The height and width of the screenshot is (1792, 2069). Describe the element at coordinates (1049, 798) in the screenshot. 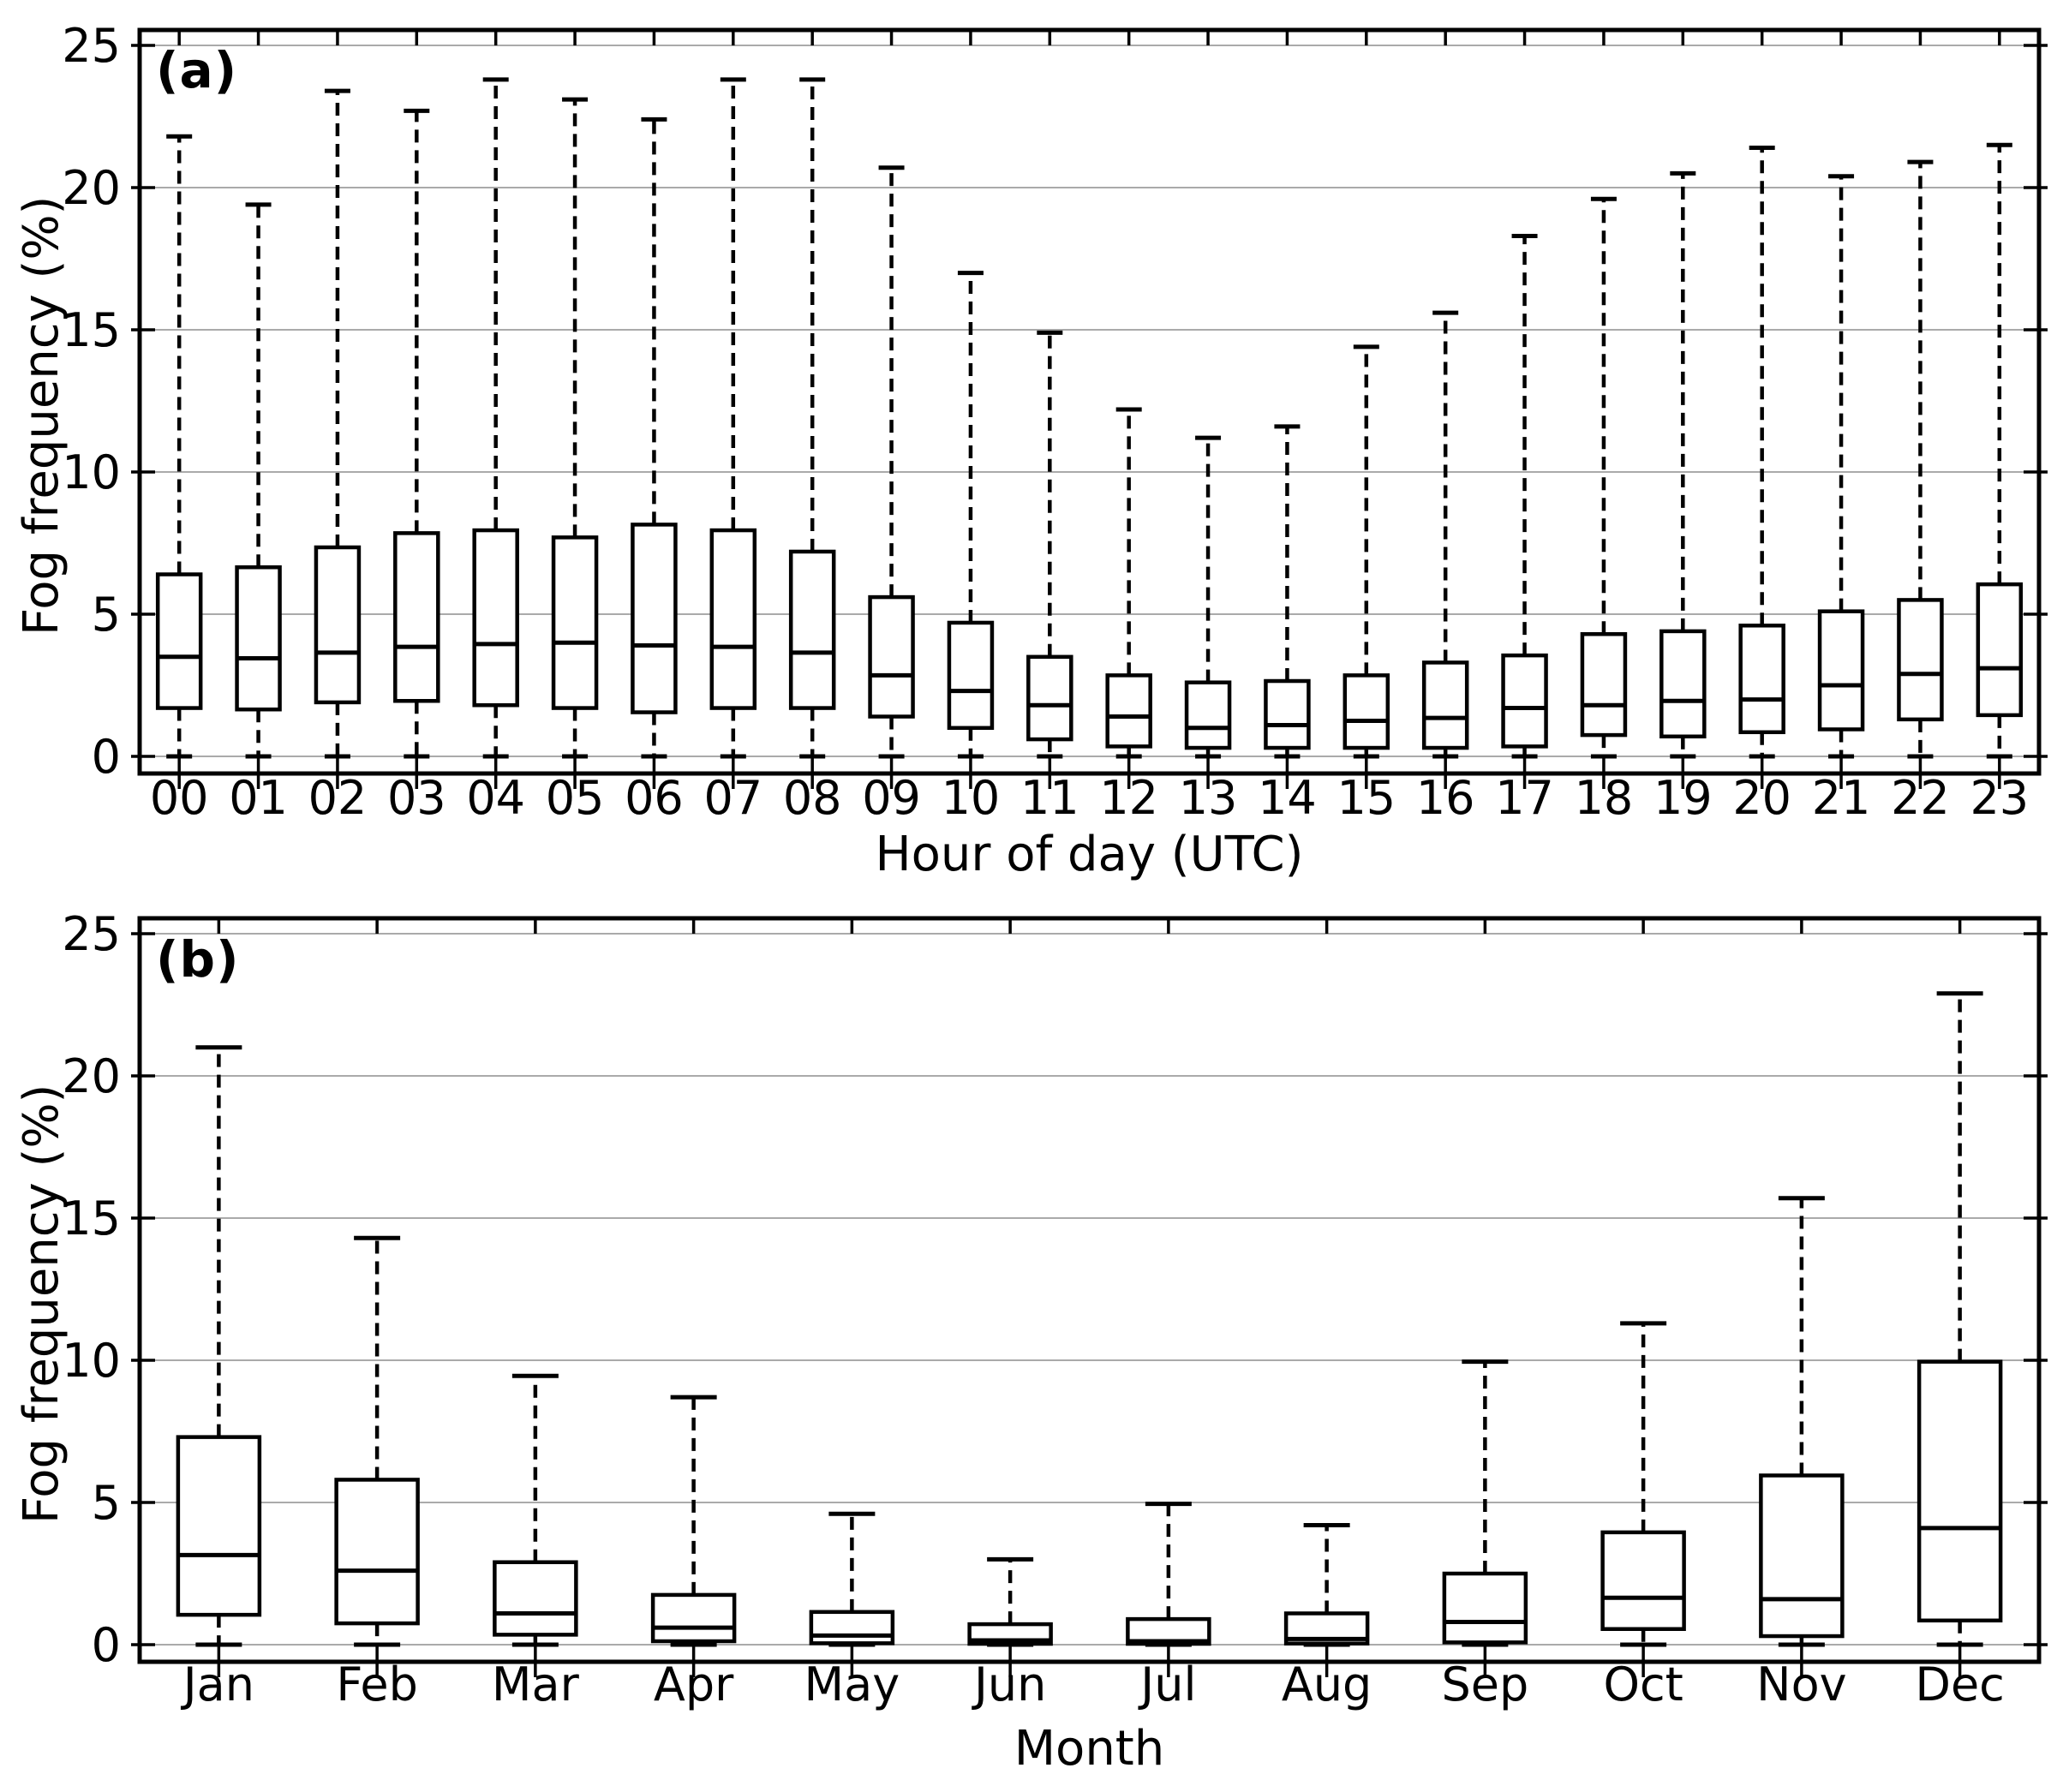

I see `x-tick-label: 11` at that location.